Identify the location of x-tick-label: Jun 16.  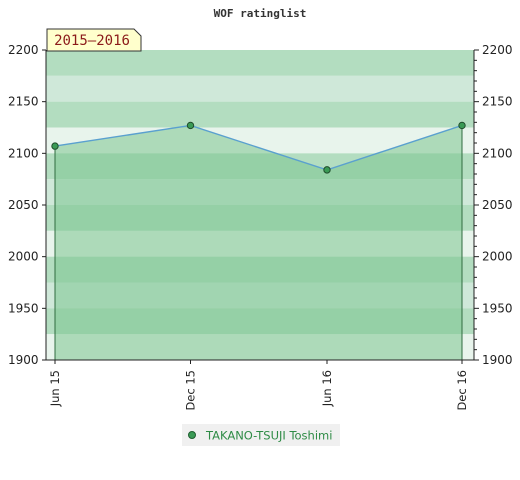
(327, 388).